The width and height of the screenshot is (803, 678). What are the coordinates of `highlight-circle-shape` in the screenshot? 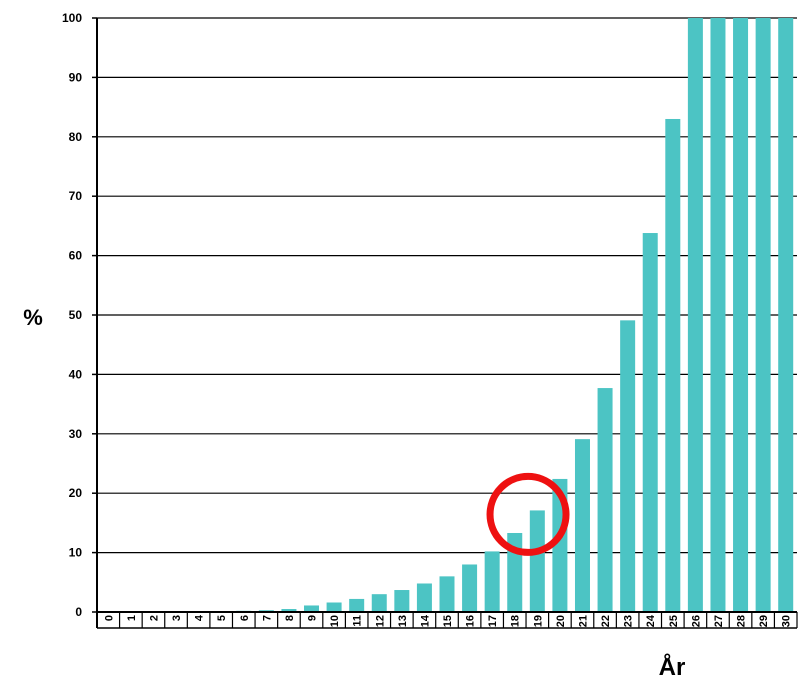 It's located at (528, 514).